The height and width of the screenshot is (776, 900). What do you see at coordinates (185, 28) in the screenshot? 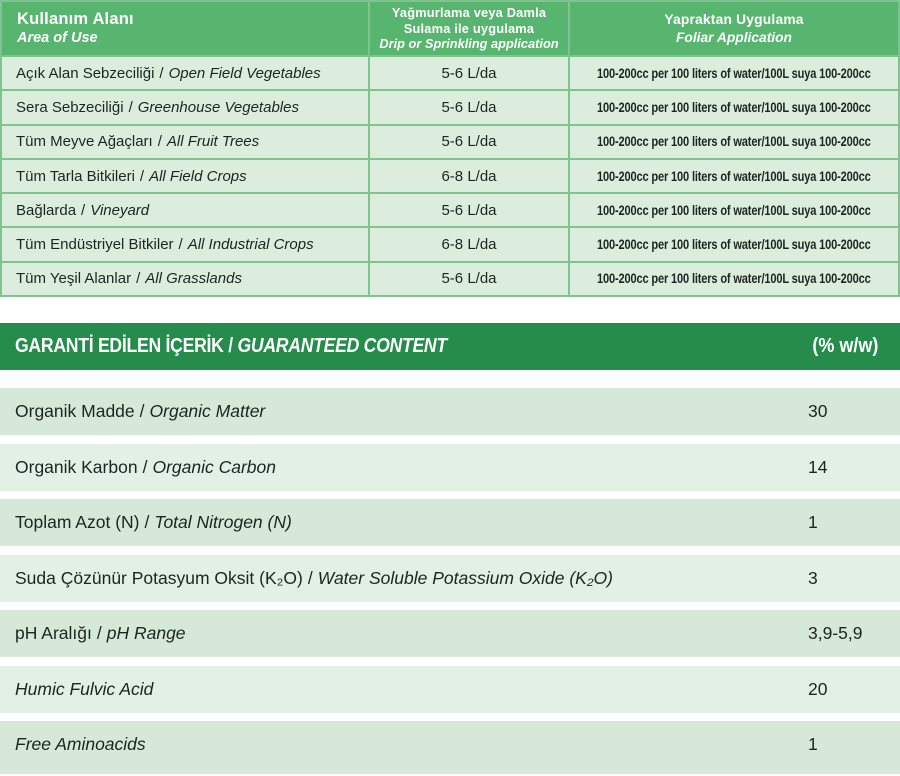
I see `usage-header-area: Kullanım Alanı Area of Use` at bounding box center [185, 28].